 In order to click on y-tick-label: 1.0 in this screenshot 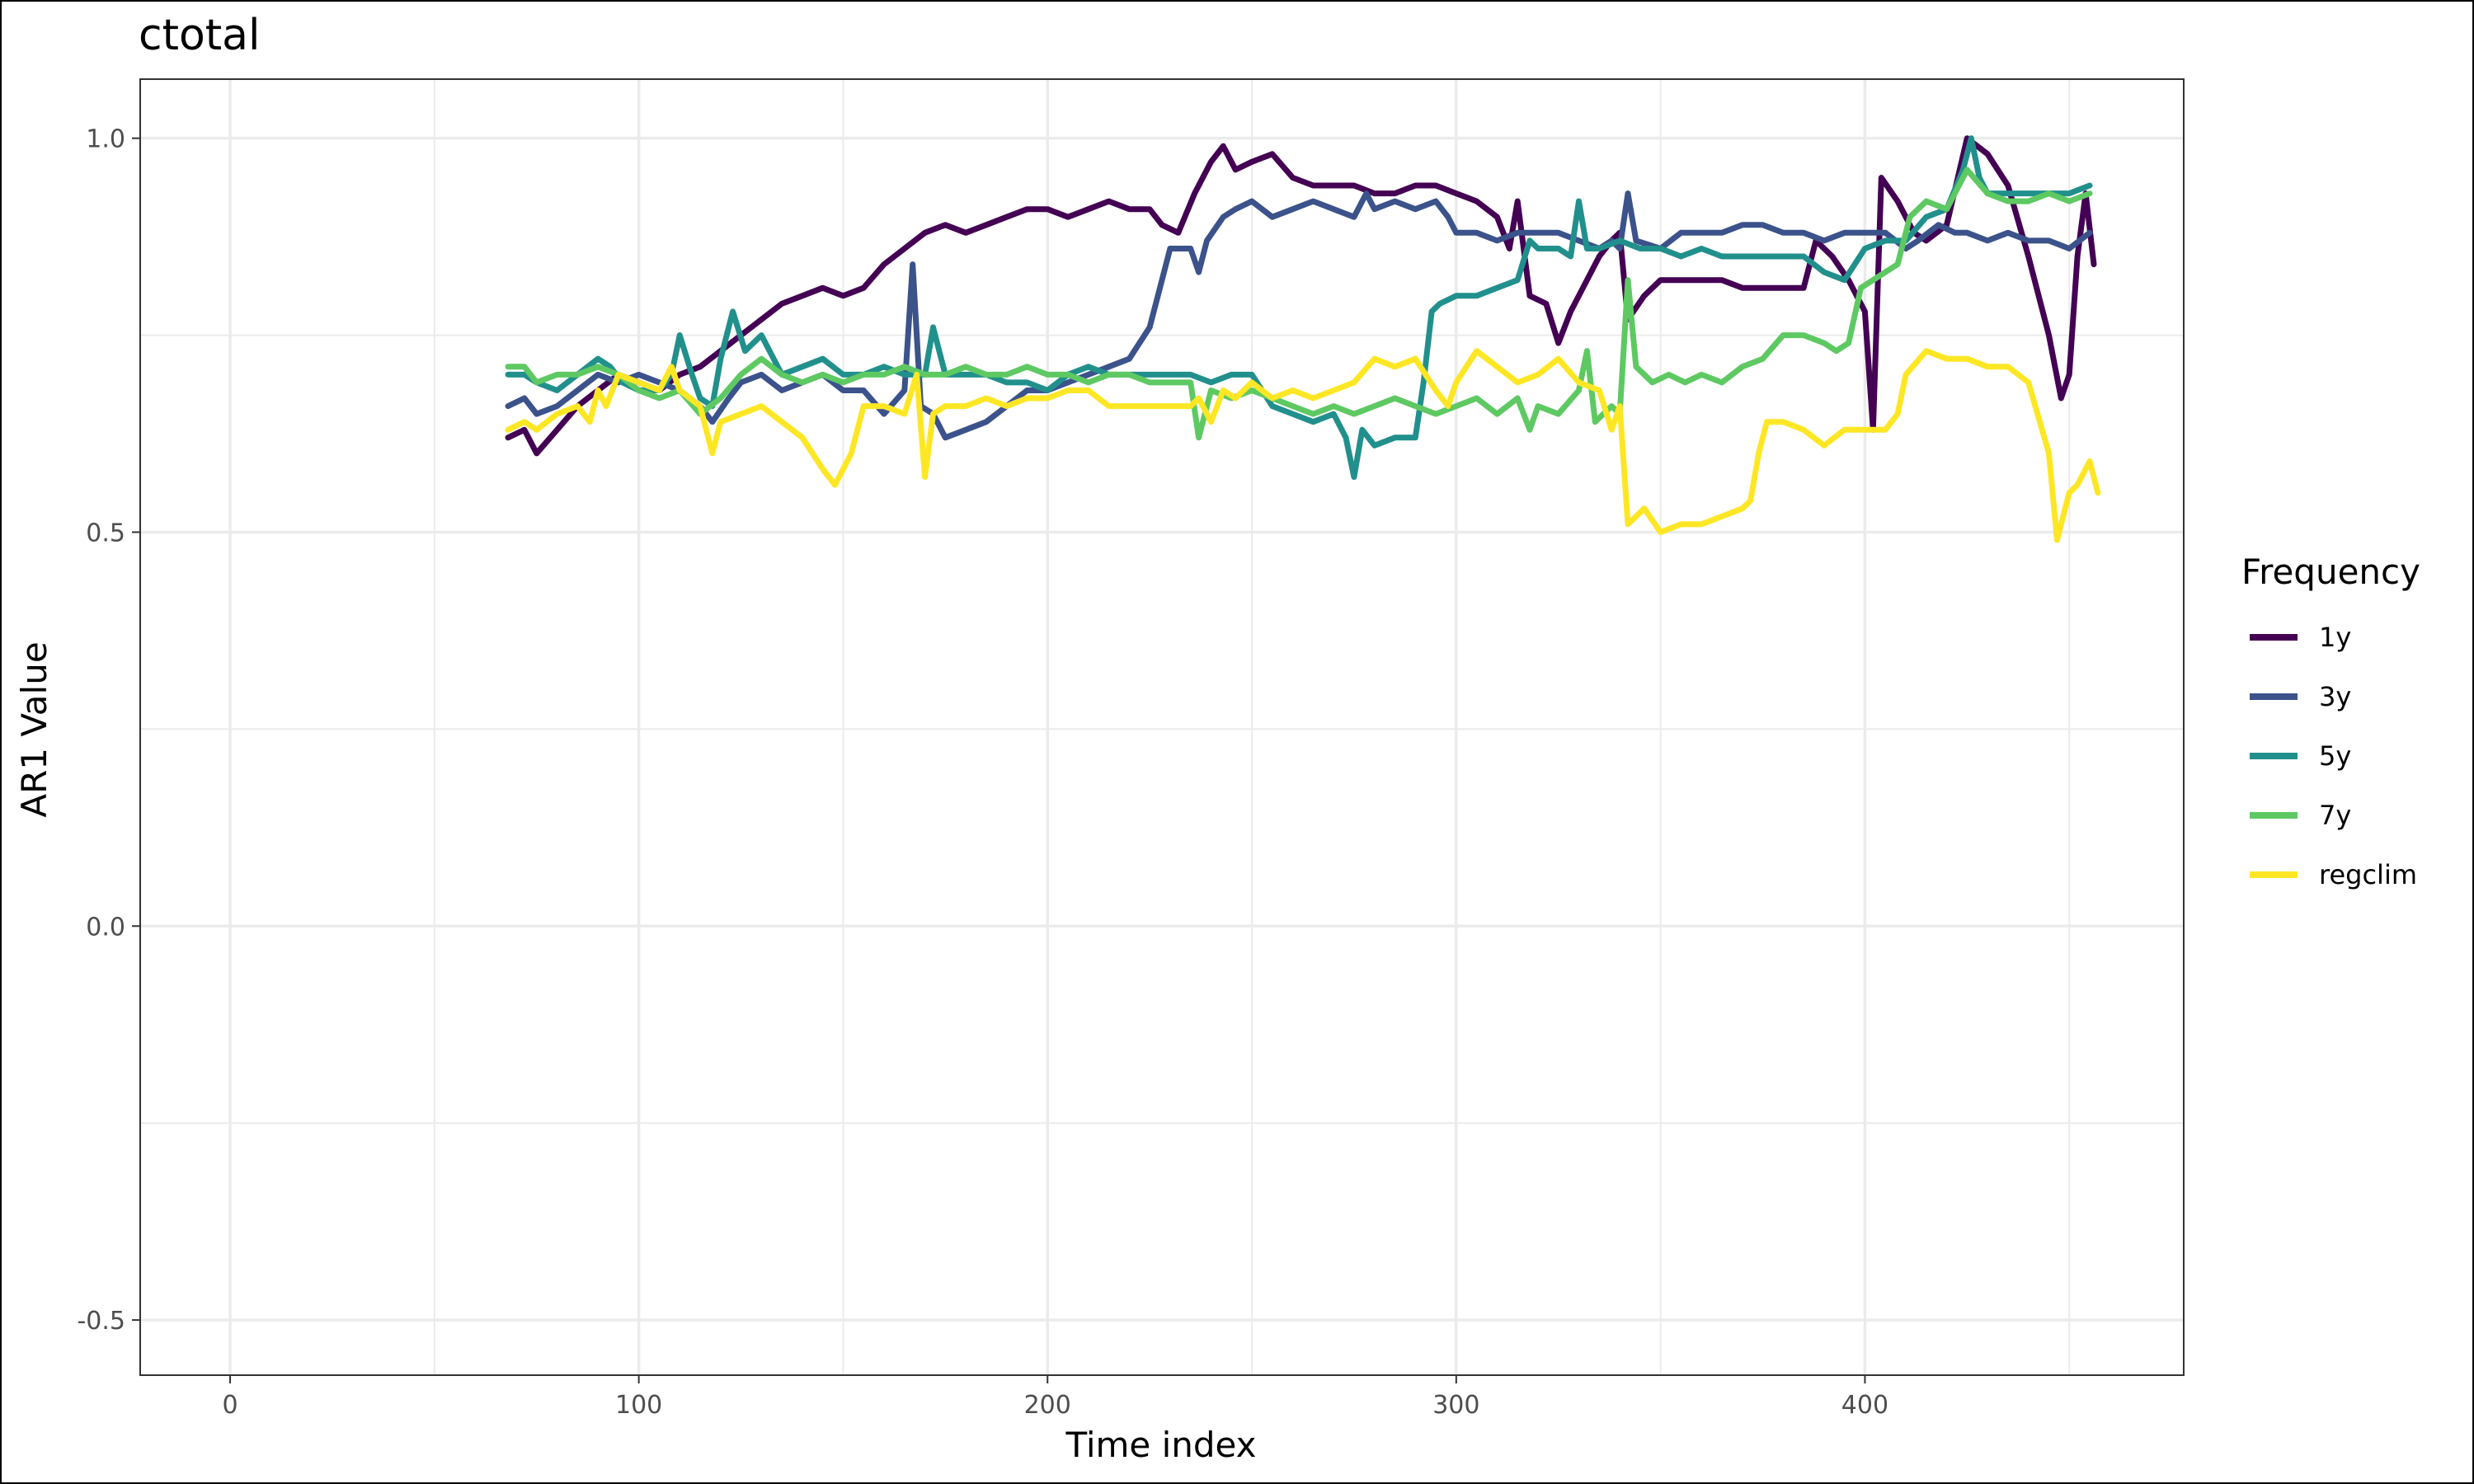, I will do `click(105, 139)`.